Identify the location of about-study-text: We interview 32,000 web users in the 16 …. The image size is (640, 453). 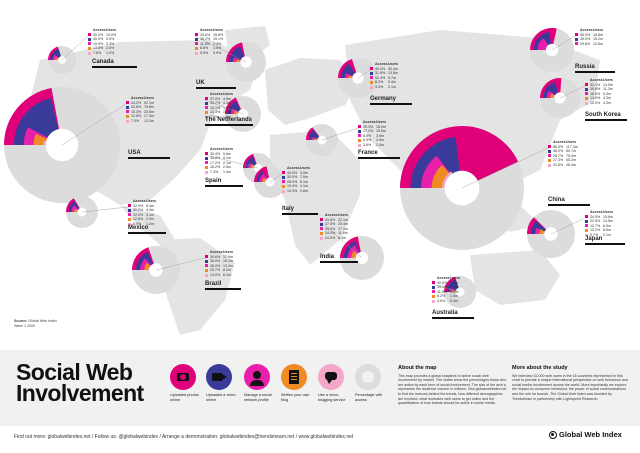
(570, 387).